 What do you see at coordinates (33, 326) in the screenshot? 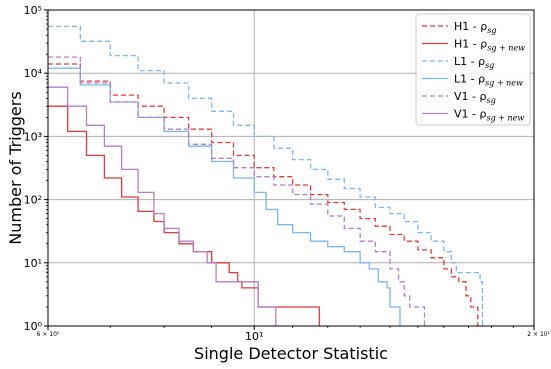
I see `y-tick-label: 10⁰` at bounding box center [33, 326].